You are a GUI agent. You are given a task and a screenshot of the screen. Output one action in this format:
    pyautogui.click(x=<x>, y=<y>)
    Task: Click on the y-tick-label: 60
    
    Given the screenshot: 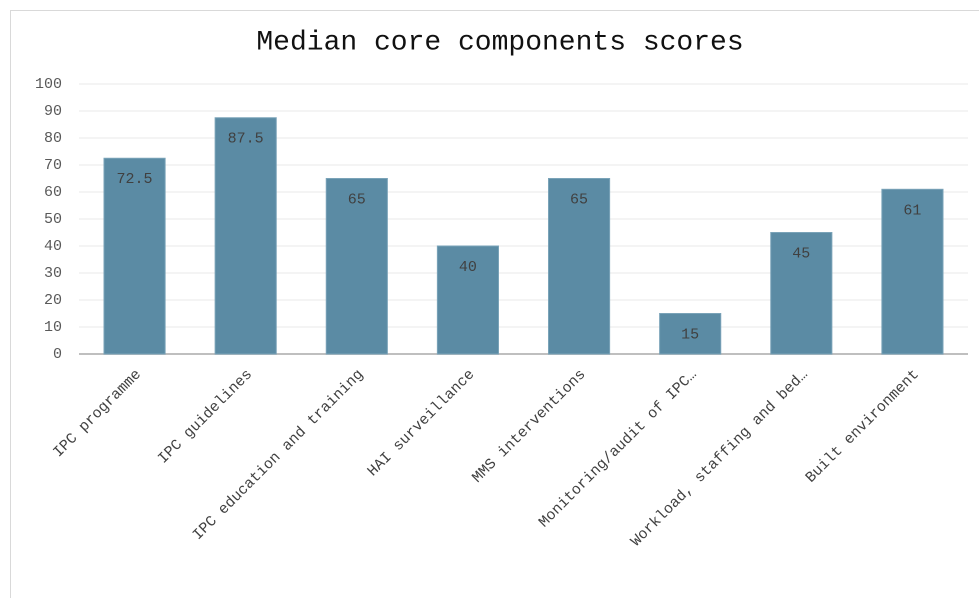 What is the action you would take?
    pyautogui.click(x=53, y=192)
    